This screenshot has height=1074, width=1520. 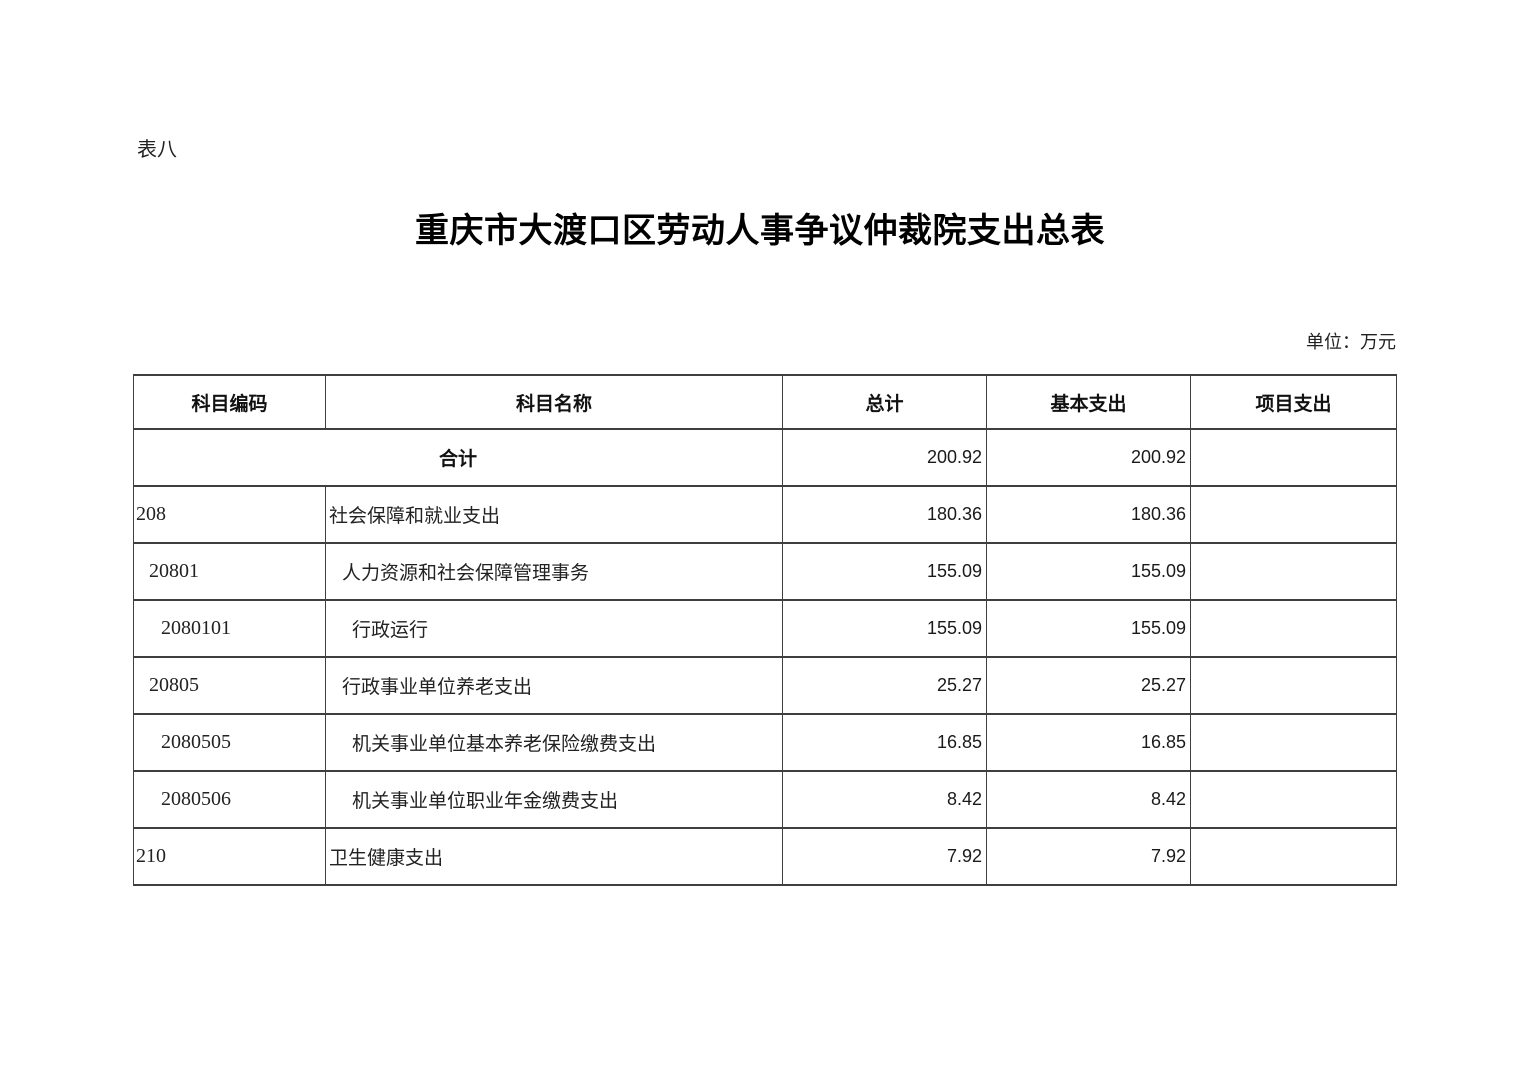 What do you see at coordinates (1088, 856) in the screenshot?
I see `basic-cell: 7.92` at bounding box center [1088, 856].